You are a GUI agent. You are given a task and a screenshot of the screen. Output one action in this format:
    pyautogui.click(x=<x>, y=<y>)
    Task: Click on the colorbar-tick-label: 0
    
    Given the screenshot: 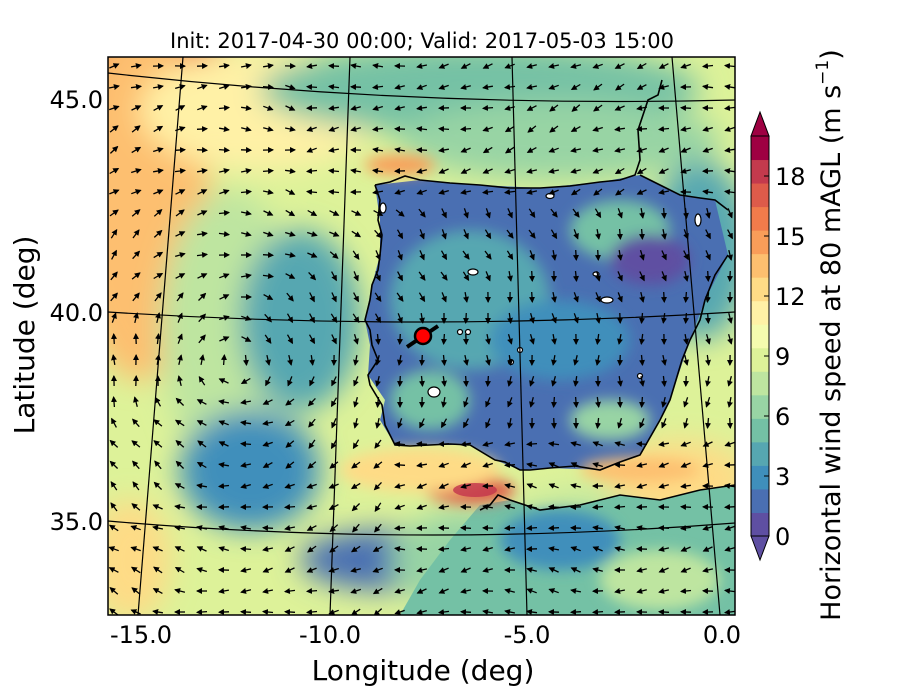 What is the action you would take?
    pyautogui.click(x=782, y=537)
    